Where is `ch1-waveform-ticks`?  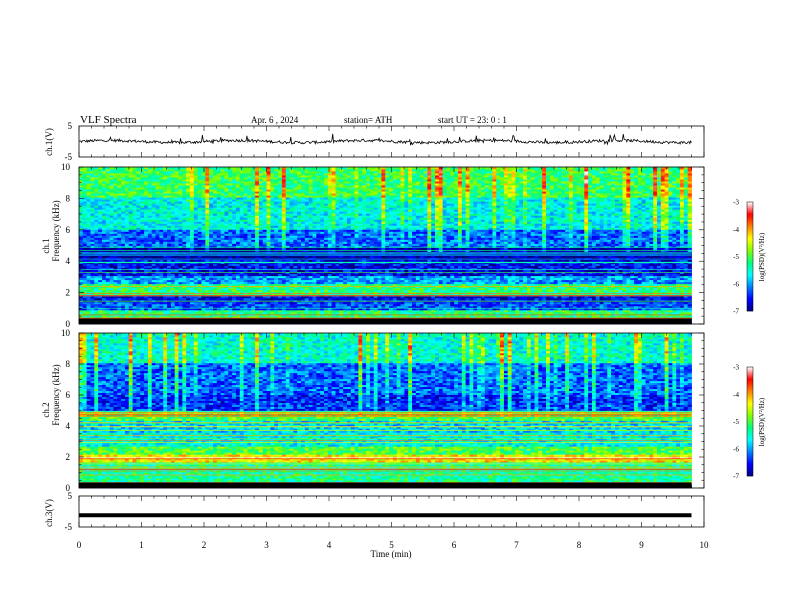
ch1-waveform-ticks is located at coordinates (391, 141).